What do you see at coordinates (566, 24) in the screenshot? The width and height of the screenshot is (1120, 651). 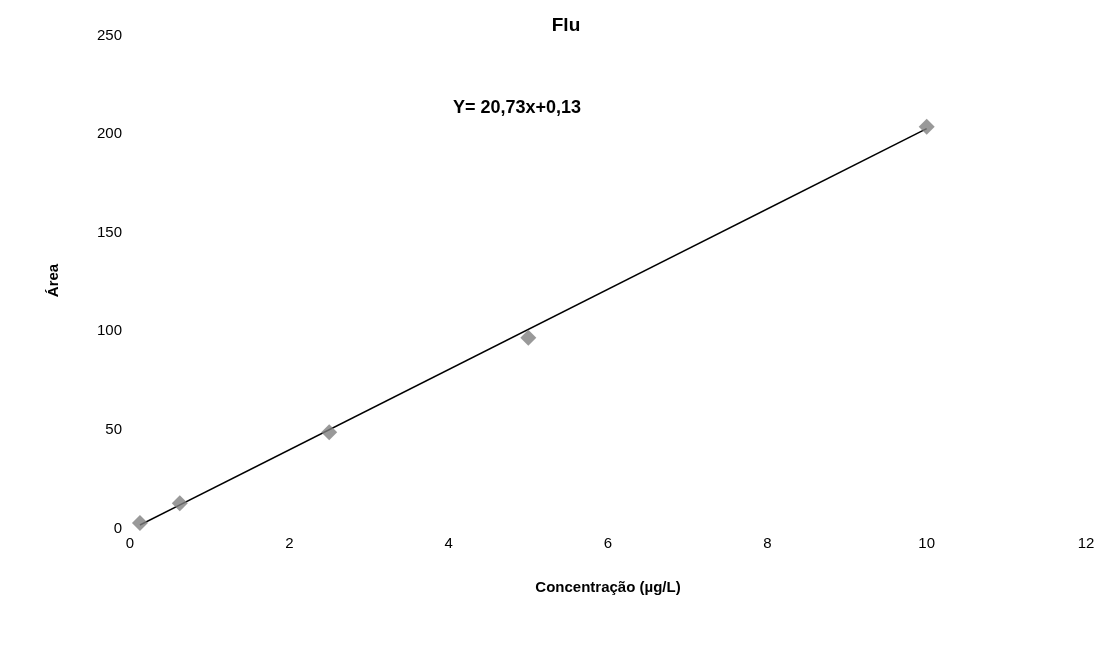 I see `chart-title: Flu` at bounding box center [566, 24].